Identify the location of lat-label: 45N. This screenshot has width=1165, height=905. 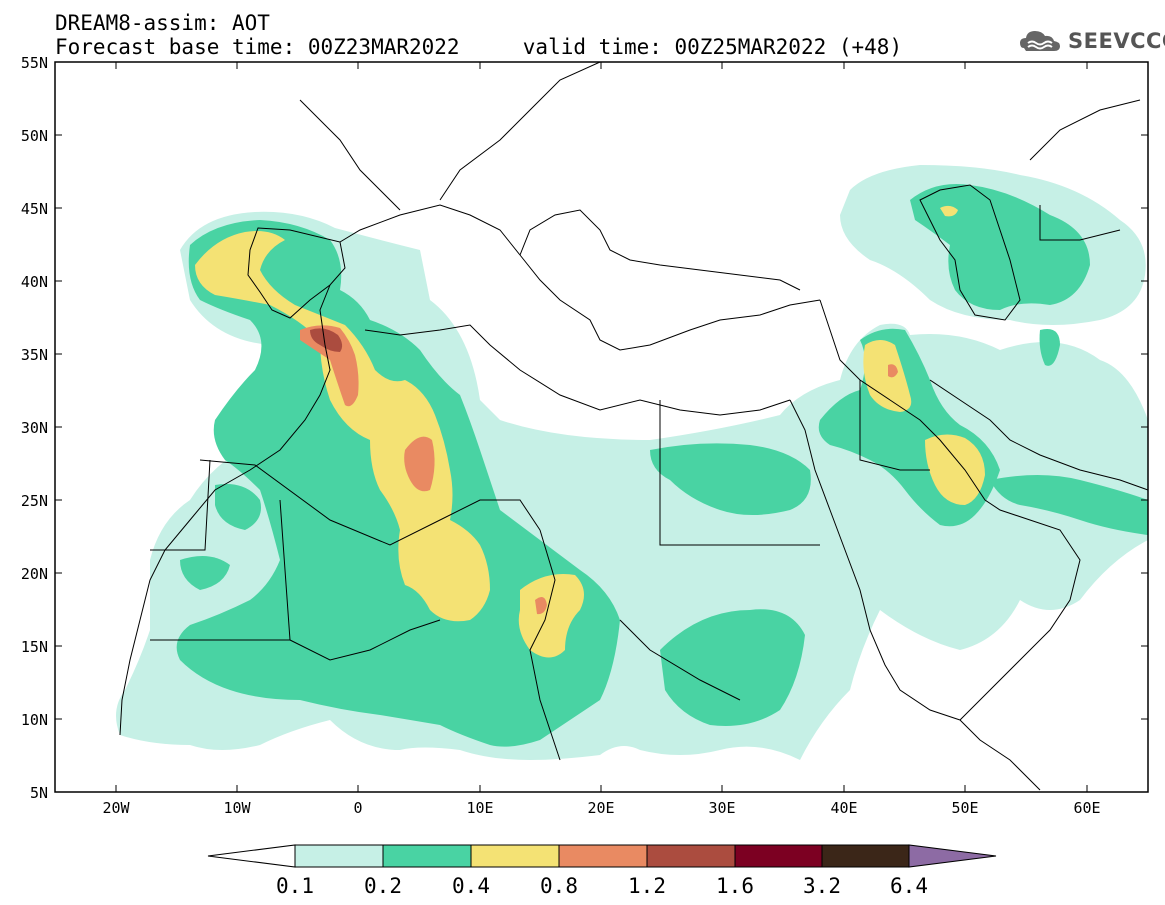
(34, 209).